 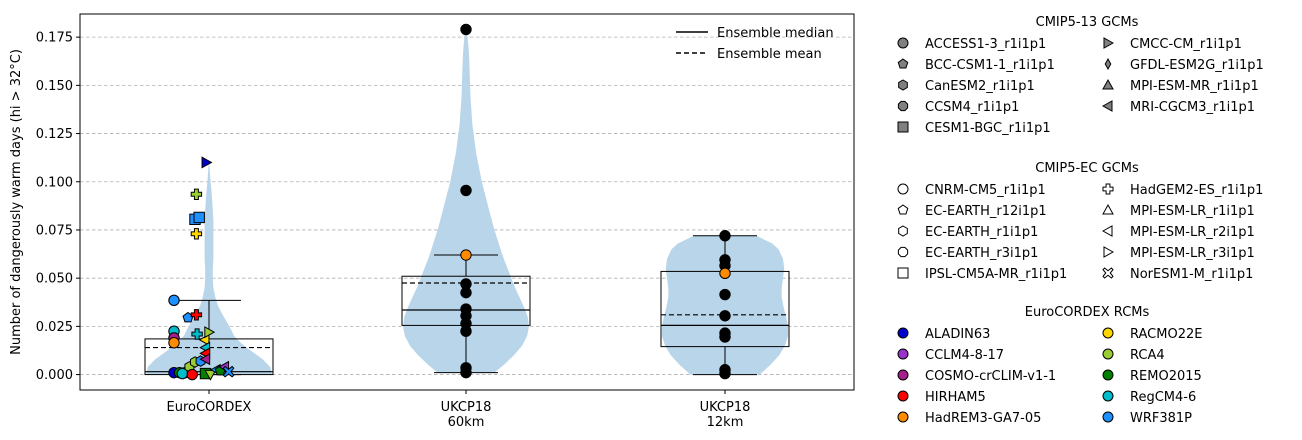 What do you see at coordinates (209, 407) in the screenshot?
I see `x-tick-label-euro: EuroCORDEX` at bounding box center [209, 407].